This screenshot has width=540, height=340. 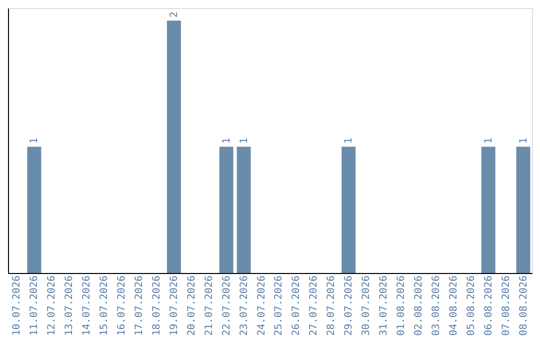 What do you see at coordinates (366, 306) in the screenshot?
I see `x-tick-label: 30.07.2026` at bounding box center [366, 306].